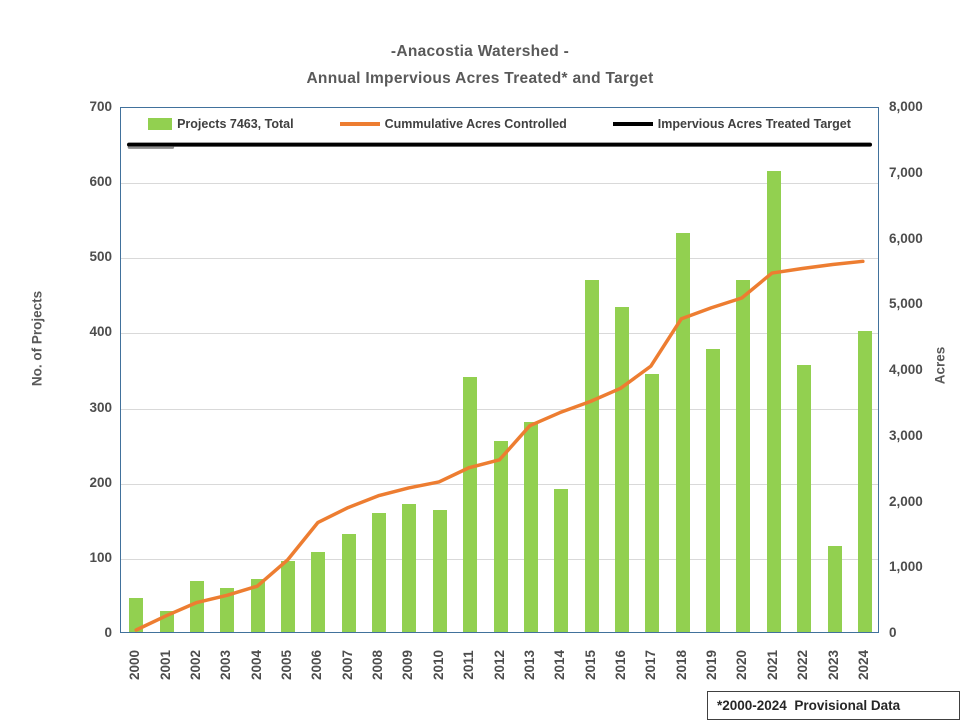  I want to click on bar-2000, so click(136, 615).